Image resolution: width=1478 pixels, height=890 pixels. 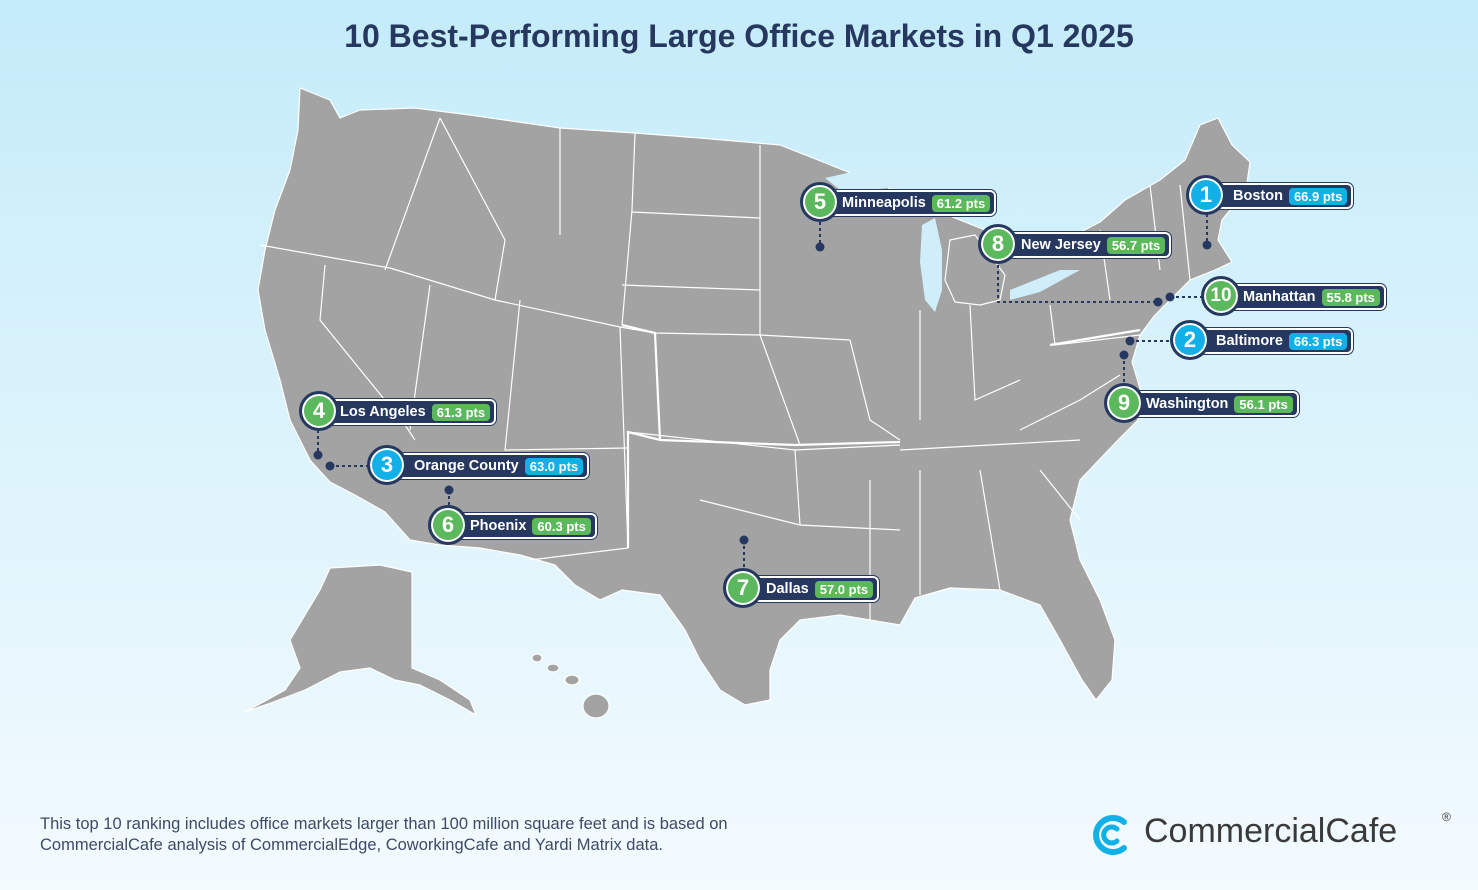 What do you see at coordinates (998, 244) in the screenshot?
I see `rank-badge-8: 8` at bounding box center [998, 244].